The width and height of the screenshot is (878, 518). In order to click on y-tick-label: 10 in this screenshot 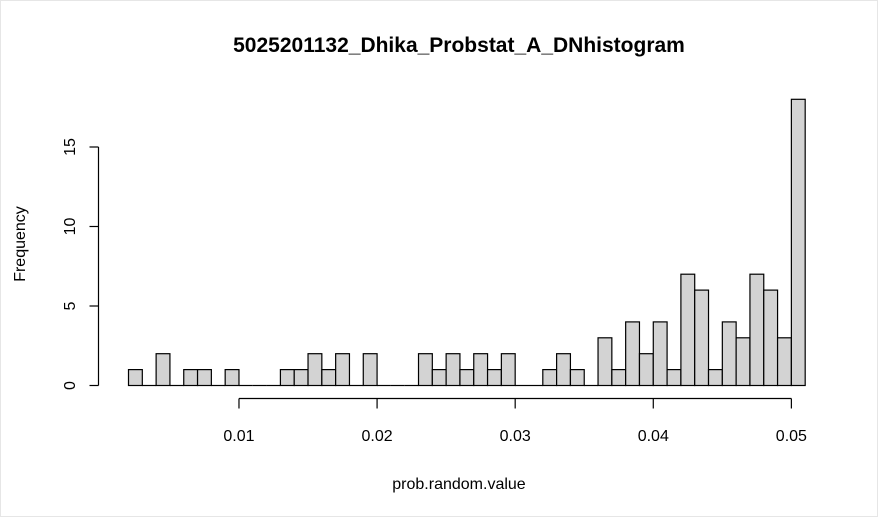, I will do `click(70, 227)`.